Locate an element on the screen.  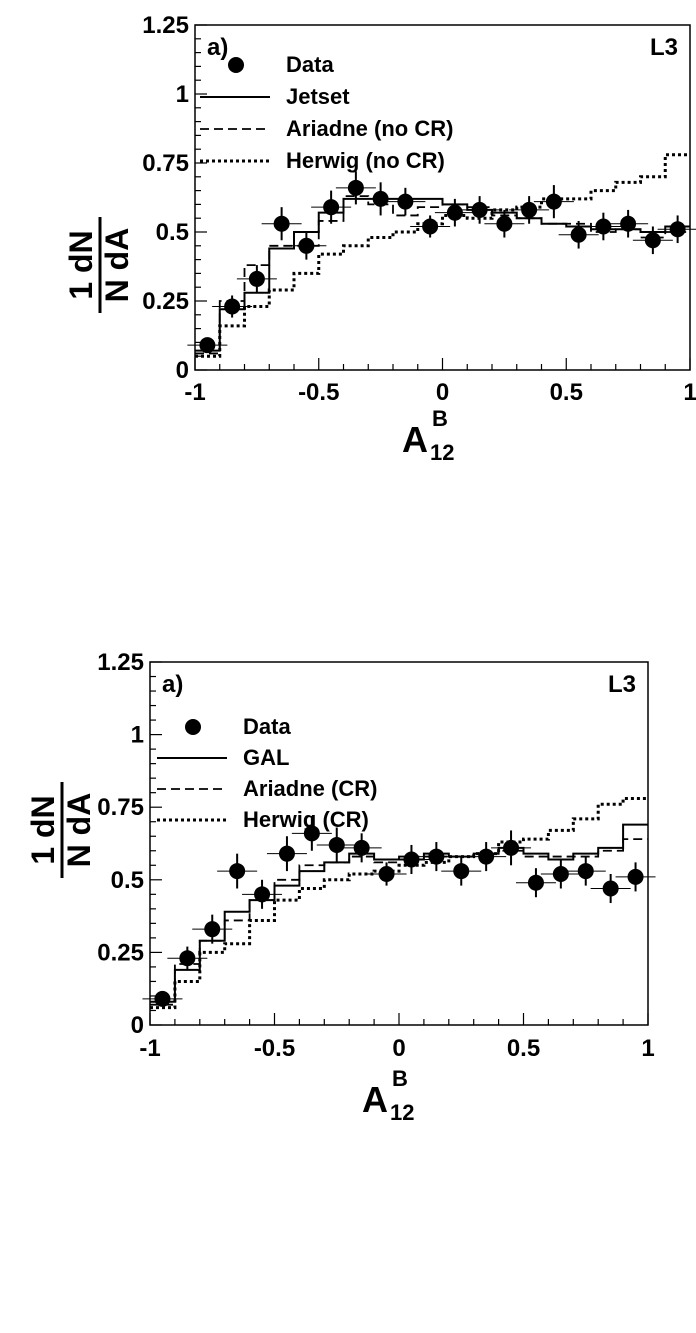
legend-label: Ariadne (no CR) is located at coordinates (369, 128).